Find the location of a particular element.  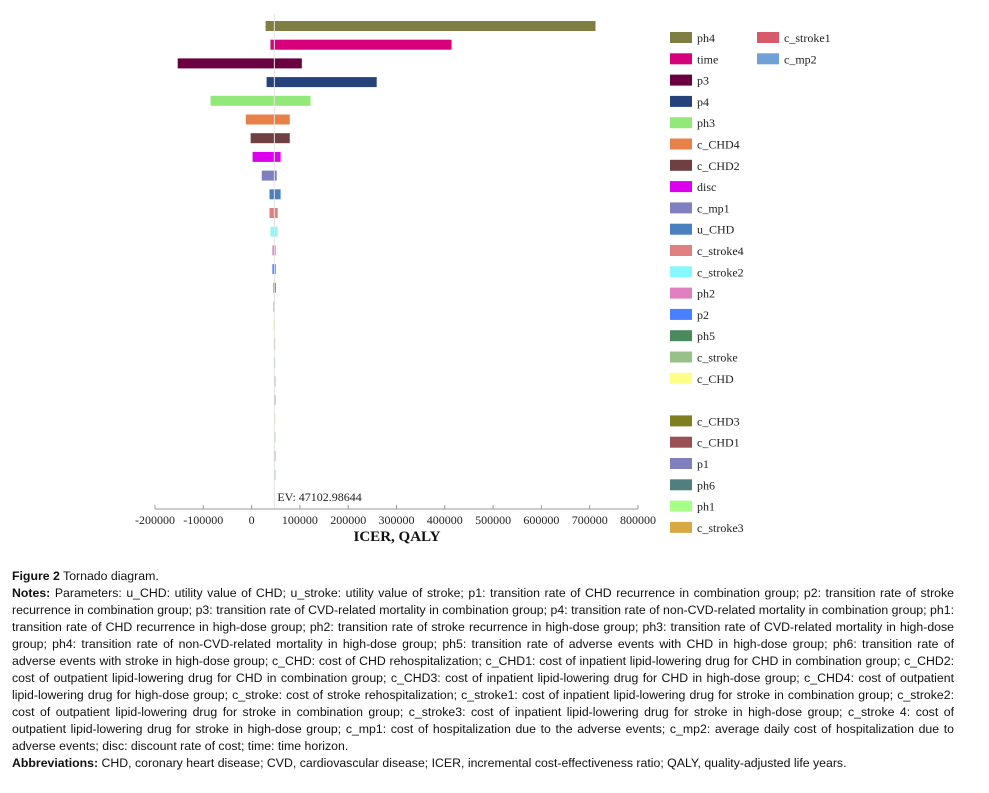

legend-label: c_stroke3 is located at coordinates (720, 528).